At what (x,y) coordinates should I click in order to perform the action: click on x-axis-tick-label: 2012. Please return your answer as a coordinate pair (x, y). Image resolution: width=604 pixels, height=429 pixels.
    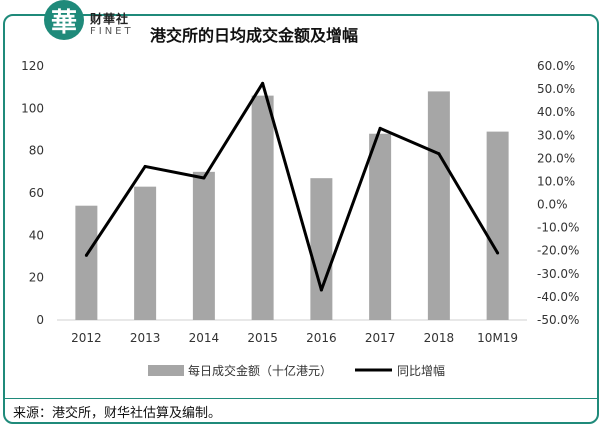
    Looking at the image, I should click on (86, 338).